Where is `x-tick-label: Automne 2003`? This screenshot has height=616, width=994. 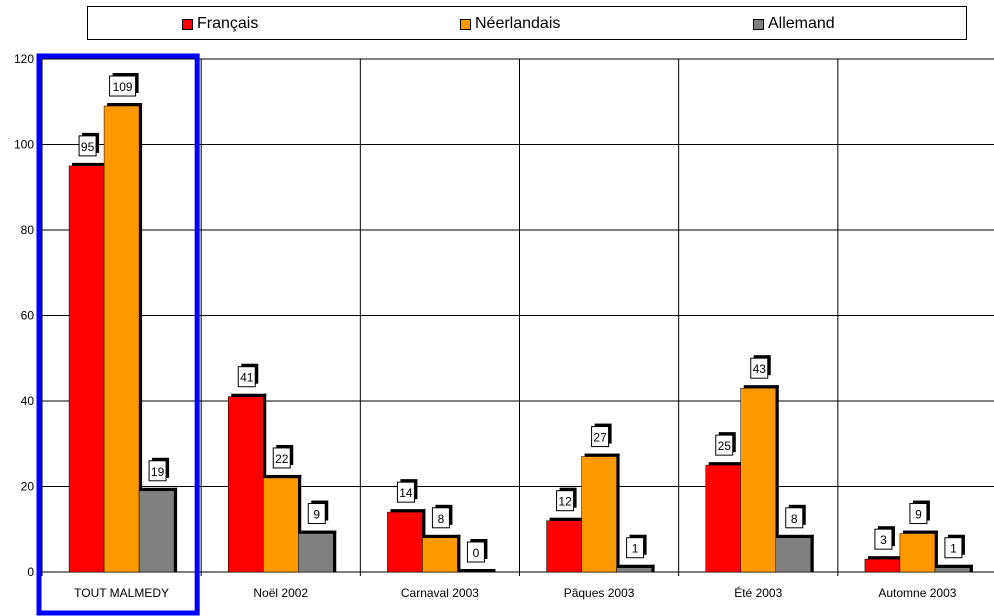 x-tick-label: Automne 2003 is located at coordinates (917, 593).